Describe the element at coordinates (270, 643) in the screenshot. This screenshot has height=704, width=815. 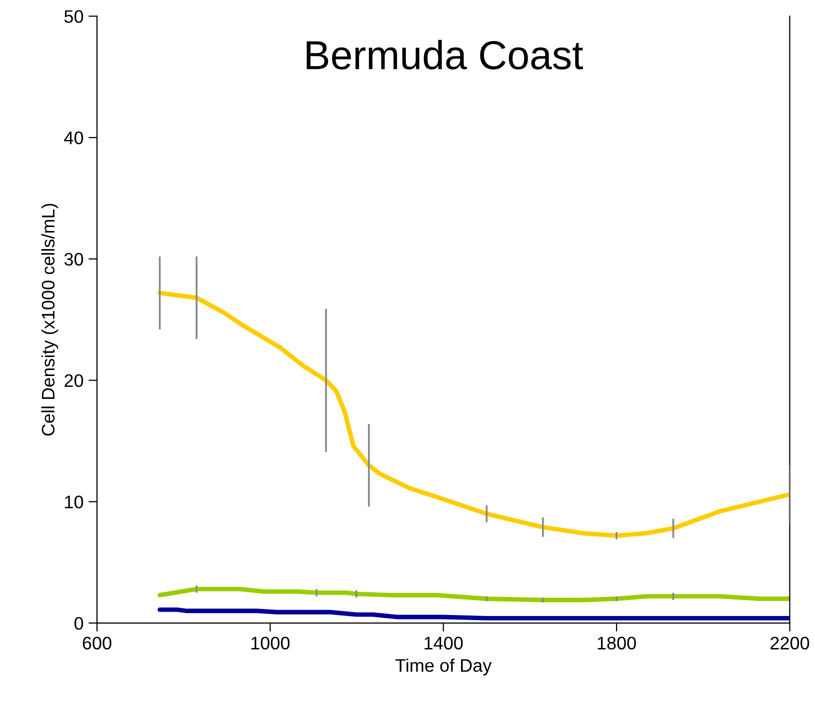
I see `x-tick-label: 1000` at that location.